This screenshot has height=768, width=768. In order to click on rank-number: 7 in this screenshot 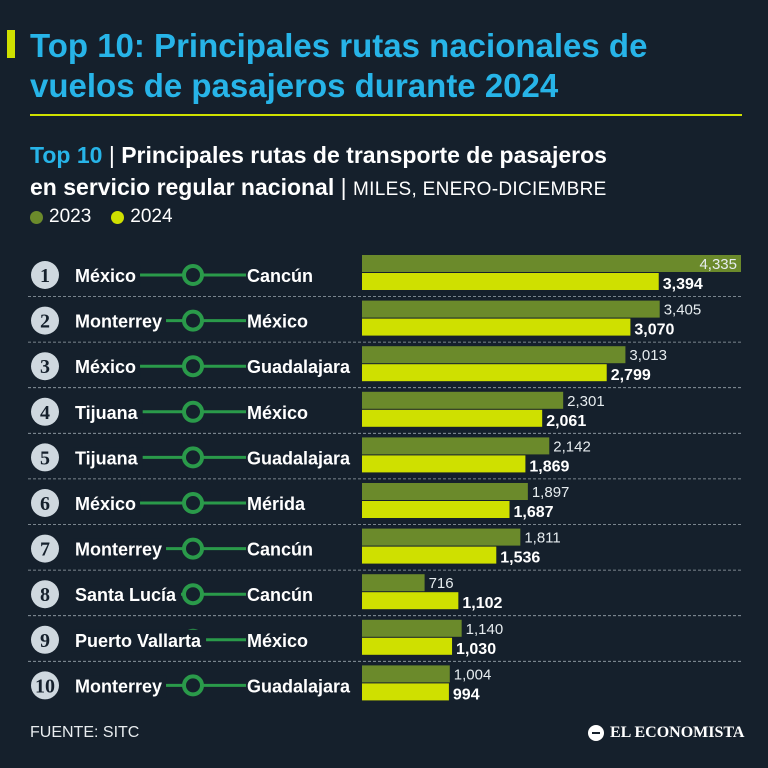, I will do `click(45, 550)`.